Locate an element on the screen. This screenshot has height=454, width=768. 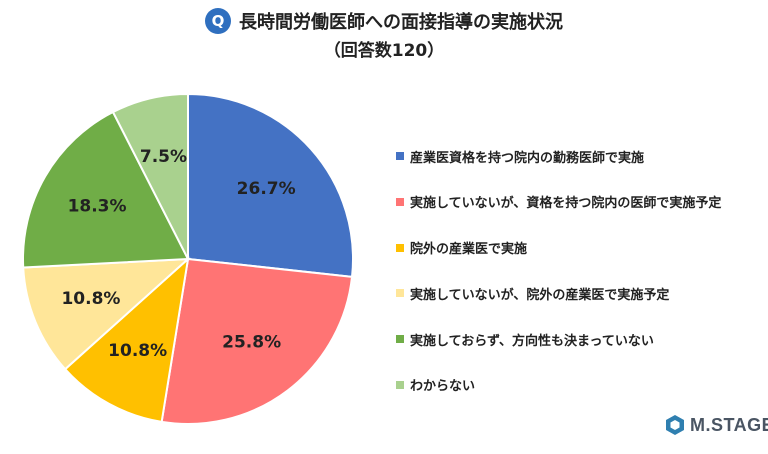
legend-item: わからない is located at coordinates (558, 385).